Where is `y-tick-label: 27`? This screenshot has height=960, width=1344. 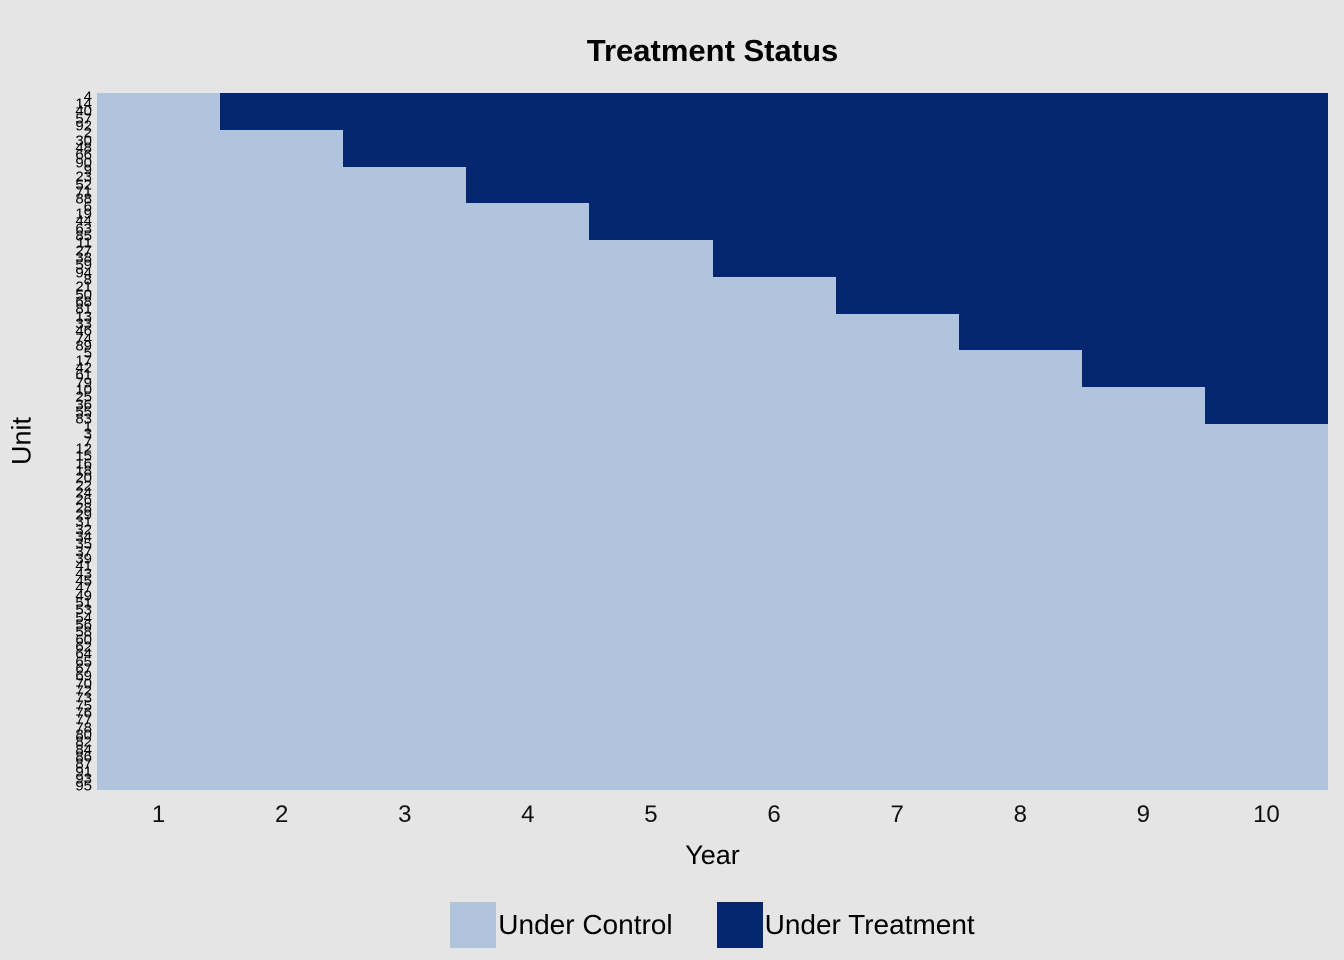
y-tick-label: 27 is located at coordinates (83, 251).